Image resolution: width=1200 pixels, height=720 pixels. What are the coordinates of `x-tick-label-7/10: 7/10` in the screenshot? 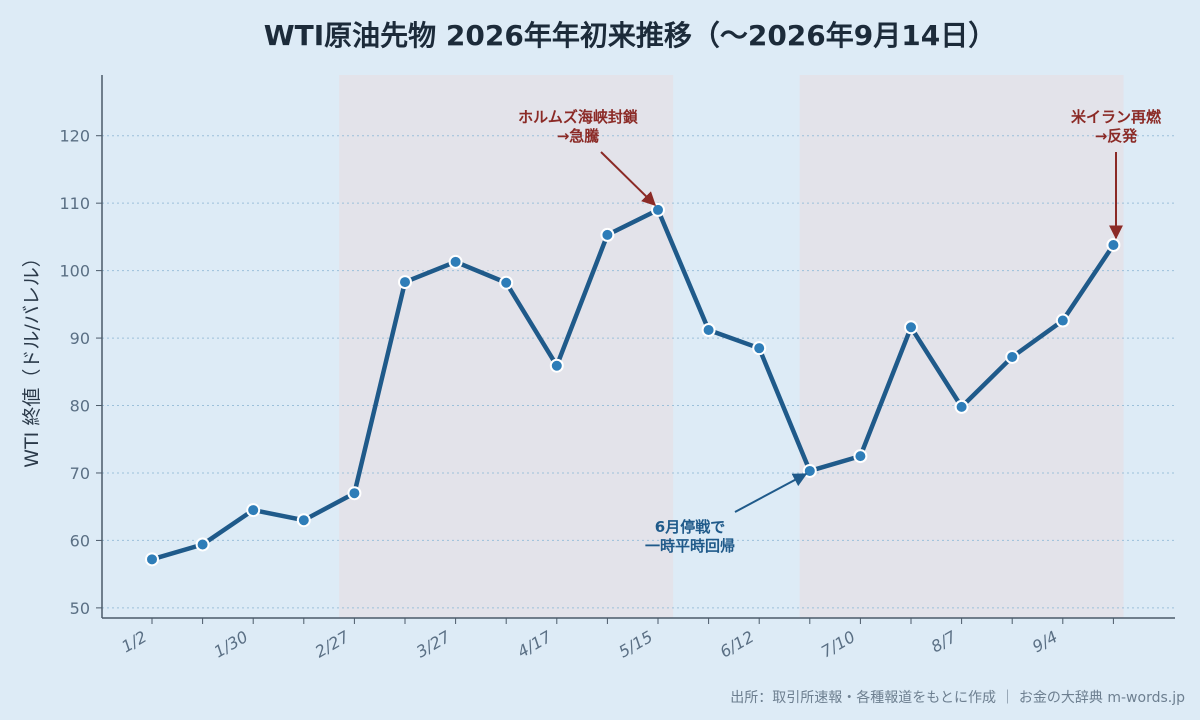 It's located at (838, 644).